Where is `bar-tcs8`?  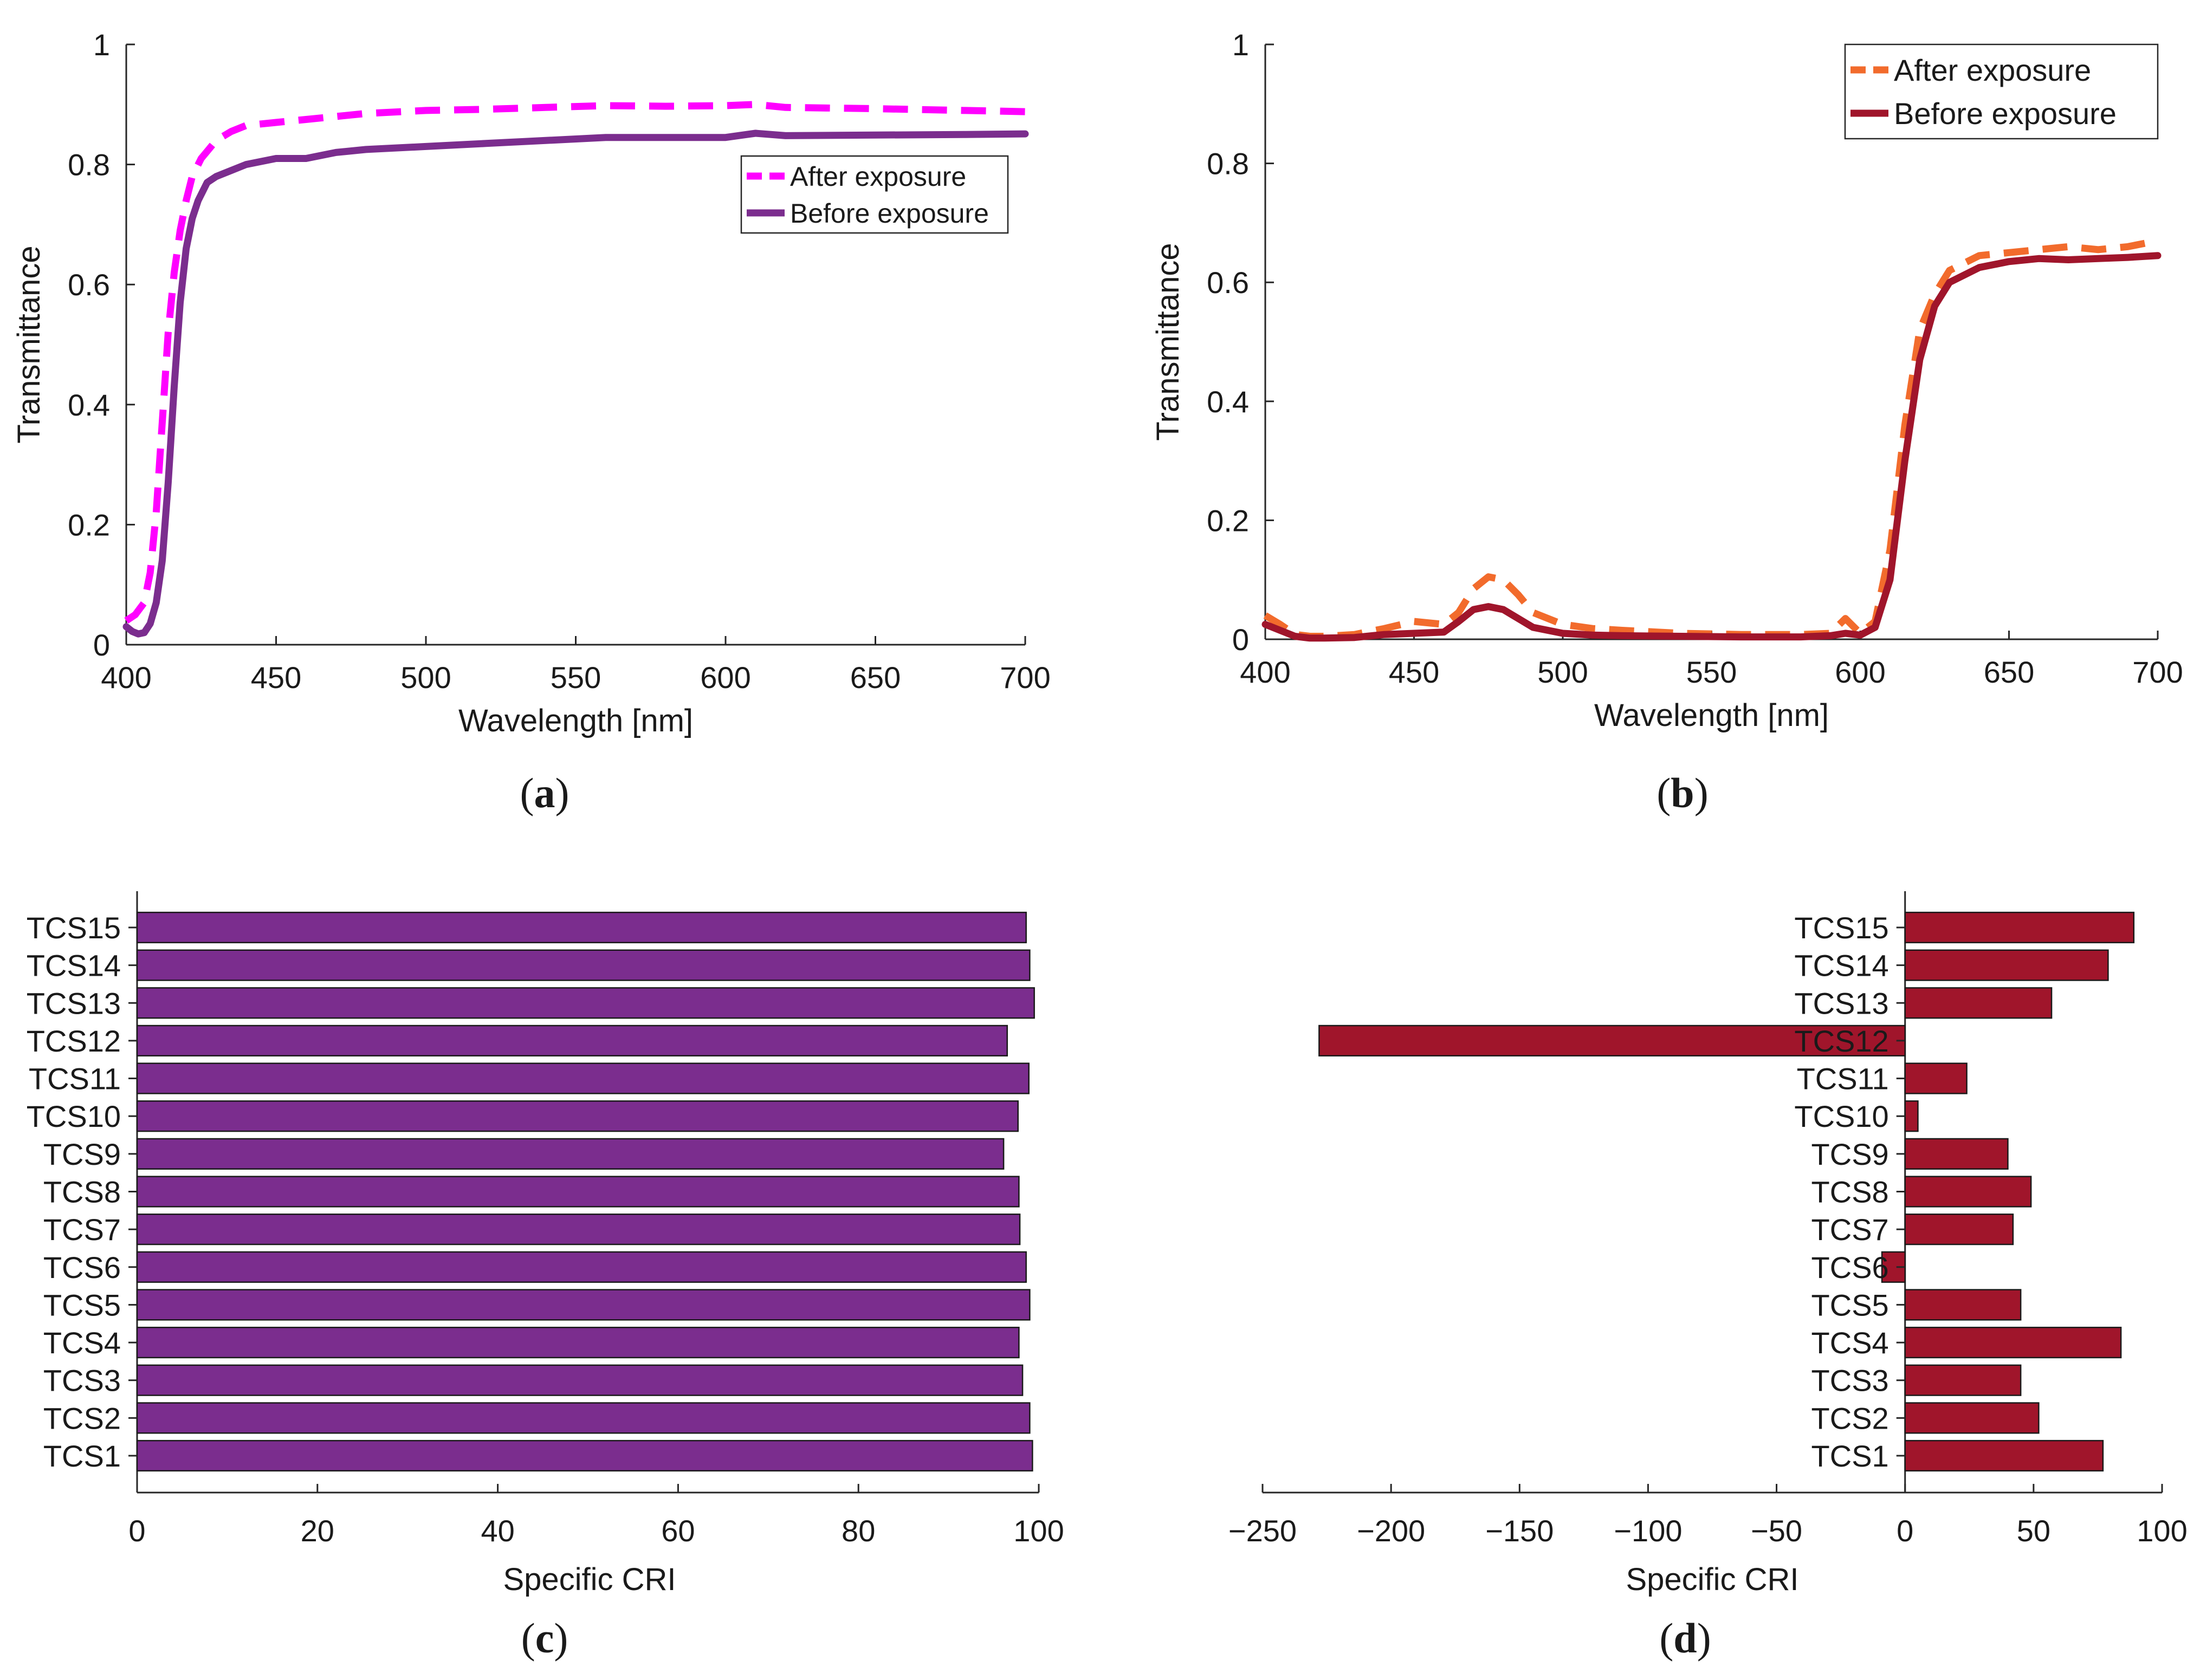 bar-tcs8 is located at coordinates (1968, 1192).